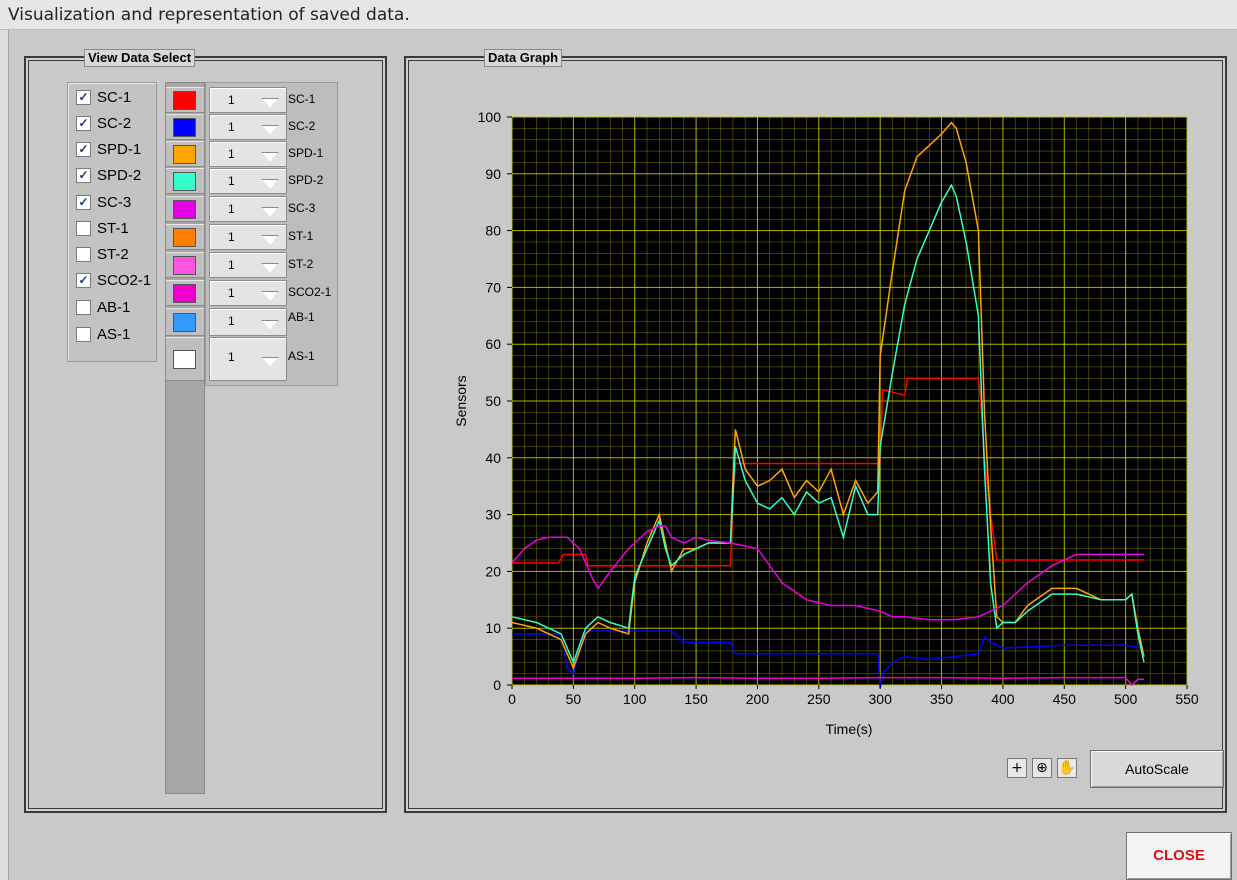  I want to click on sensor-color-list, so click(185, 438).